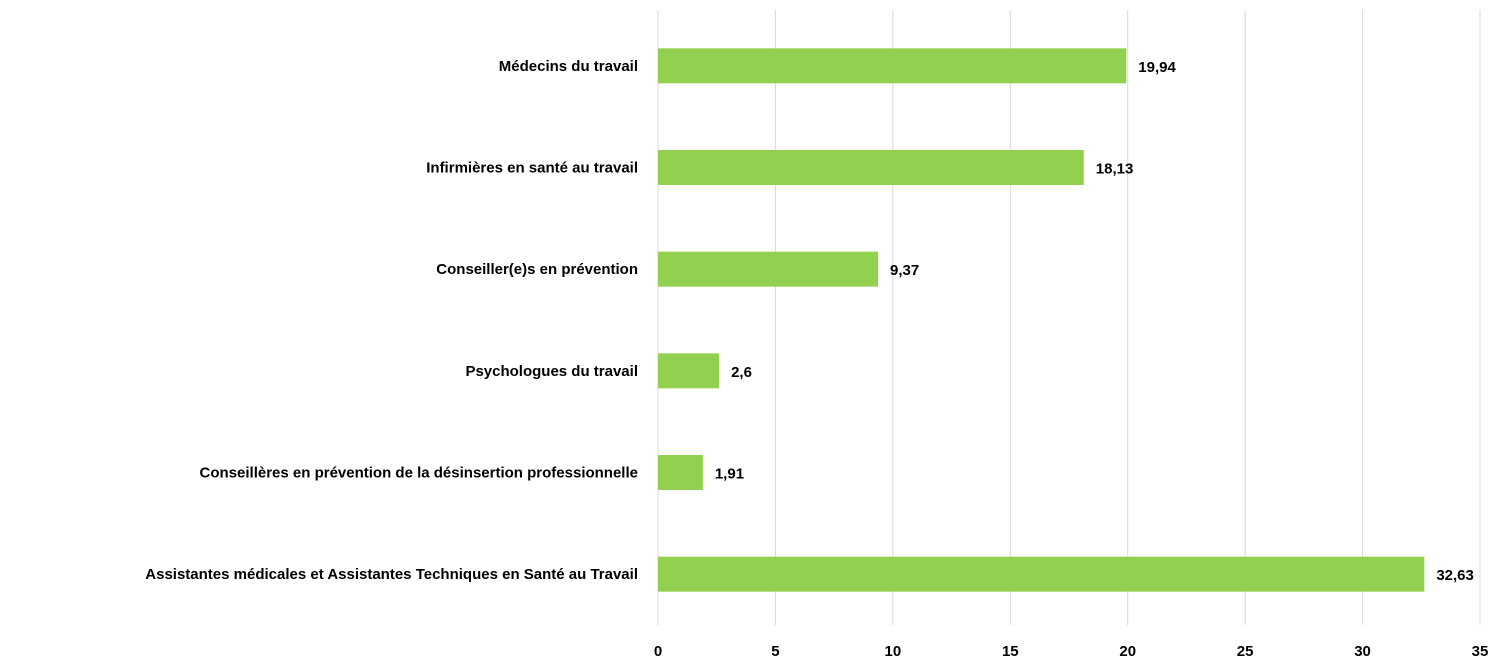 The image size is (1494, 660). I want to click on x-tick-label: 15, so click(1010, 651).